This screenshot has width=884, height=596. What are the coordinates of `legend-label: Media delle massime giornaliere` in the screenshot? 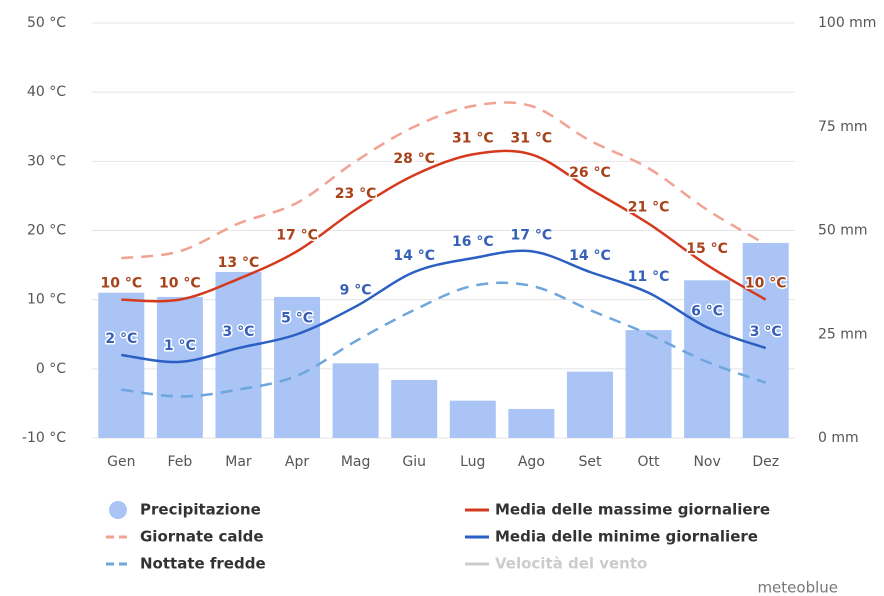 It's located at (632, 510).